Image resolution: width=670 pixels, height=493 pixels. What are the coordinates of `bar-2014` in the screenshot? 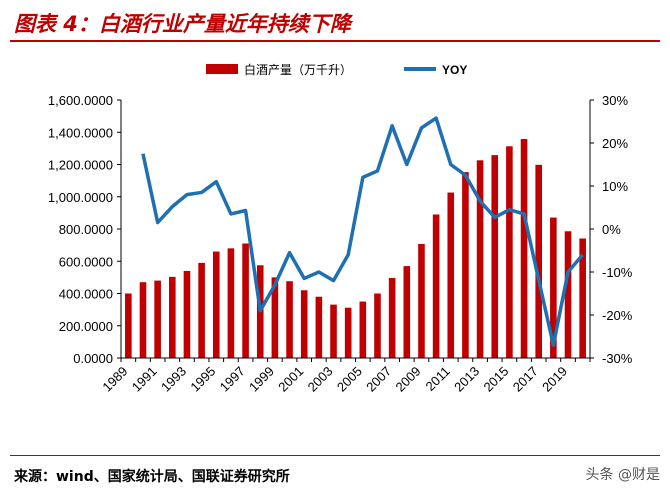 It's located at (495, 256).